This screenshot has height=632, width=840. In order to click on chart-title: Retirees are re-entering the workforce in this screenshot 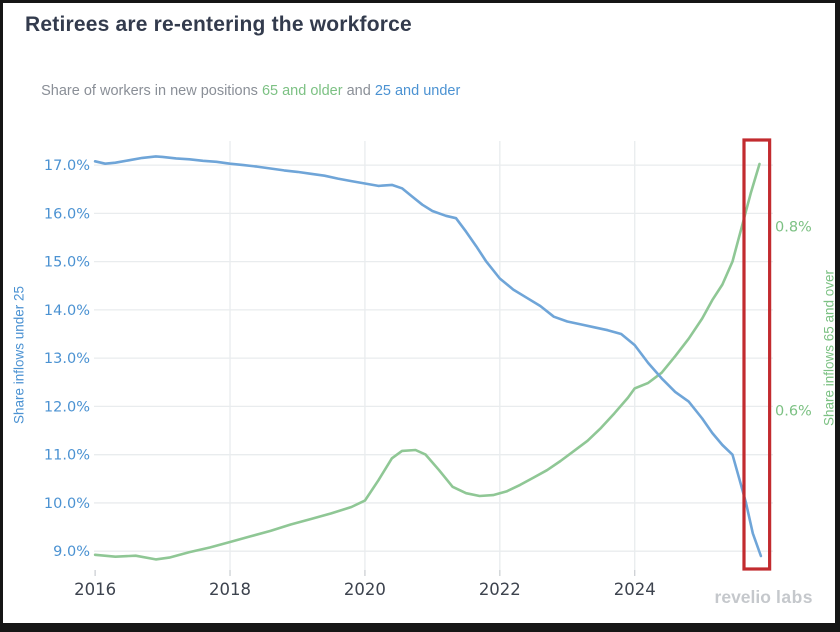, I will do `click(218, 24)`.